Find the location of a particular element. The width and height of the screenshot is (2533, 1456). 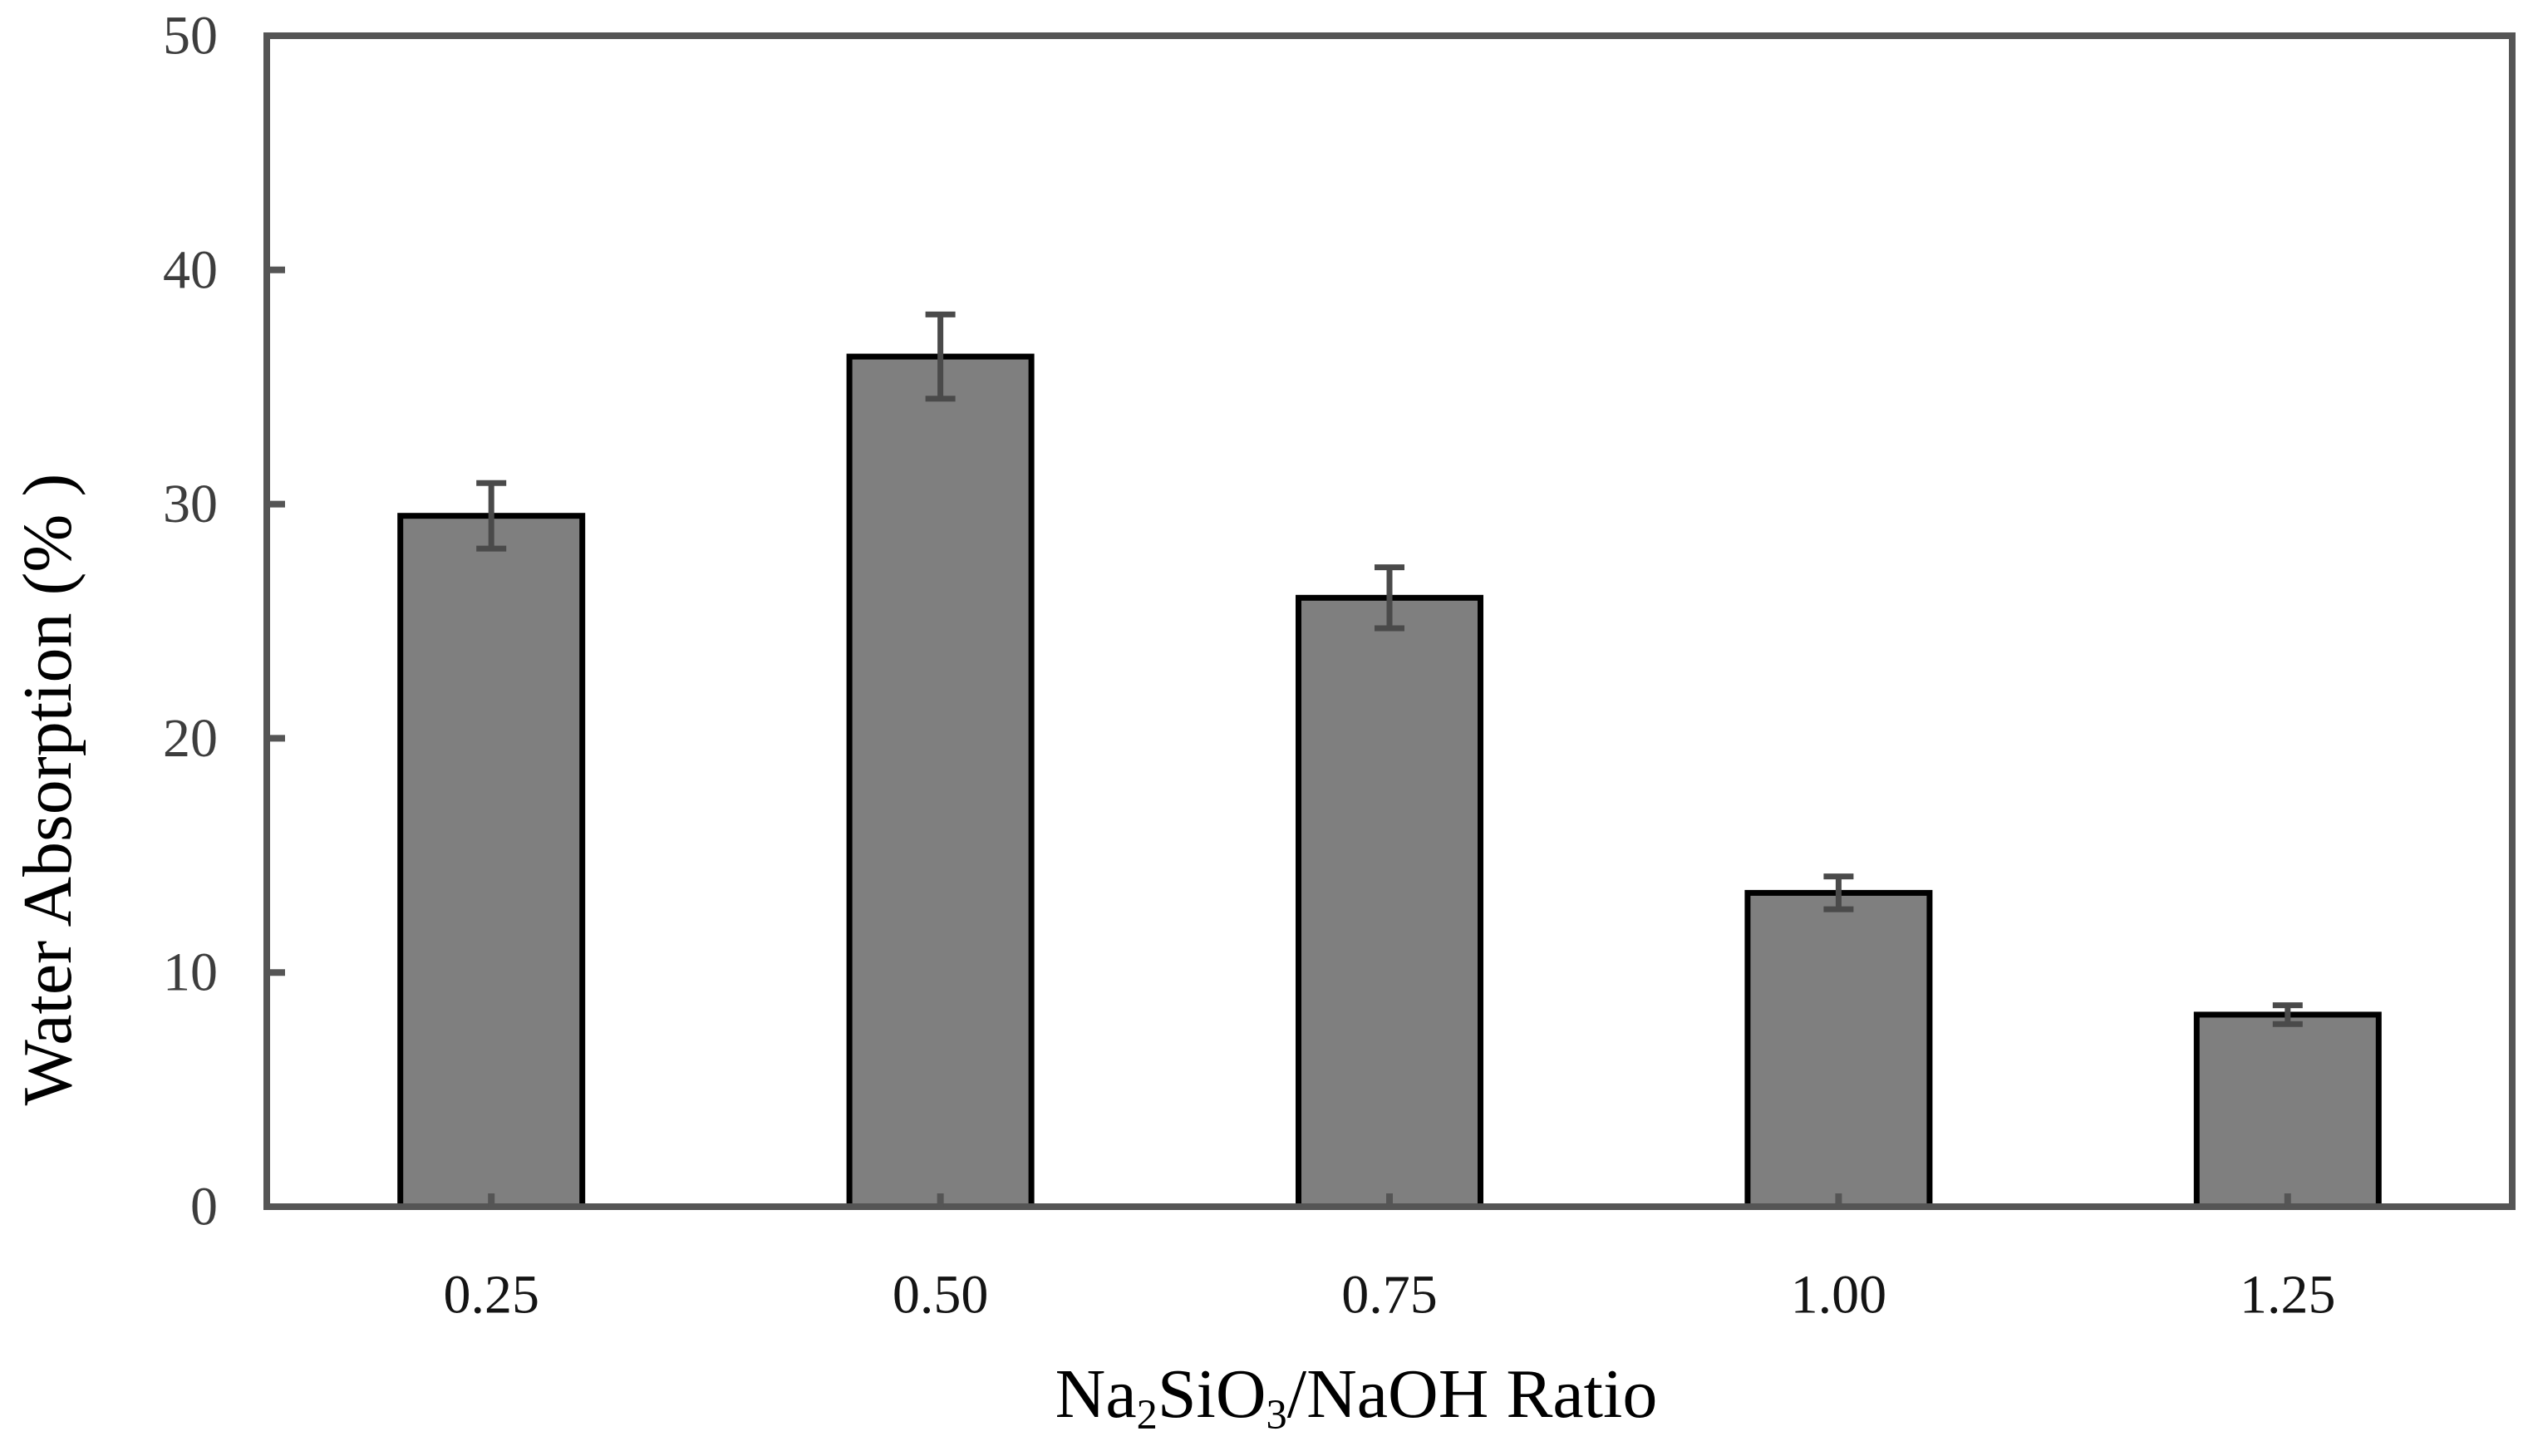

x-axis-title-text: SiO is located at coordinates (1211, 1394).